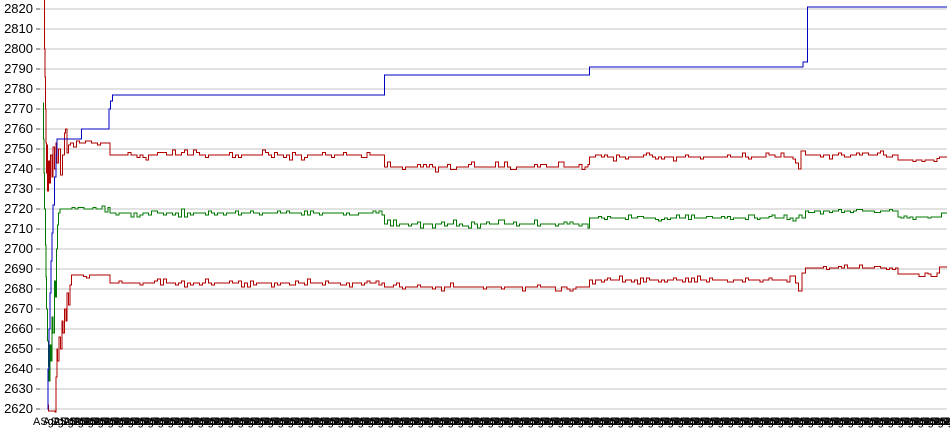  What do you see at coordinates (18, 268) in the screenshot?
I see `y-axis-label: 2690` at bounding box center [18, 268].